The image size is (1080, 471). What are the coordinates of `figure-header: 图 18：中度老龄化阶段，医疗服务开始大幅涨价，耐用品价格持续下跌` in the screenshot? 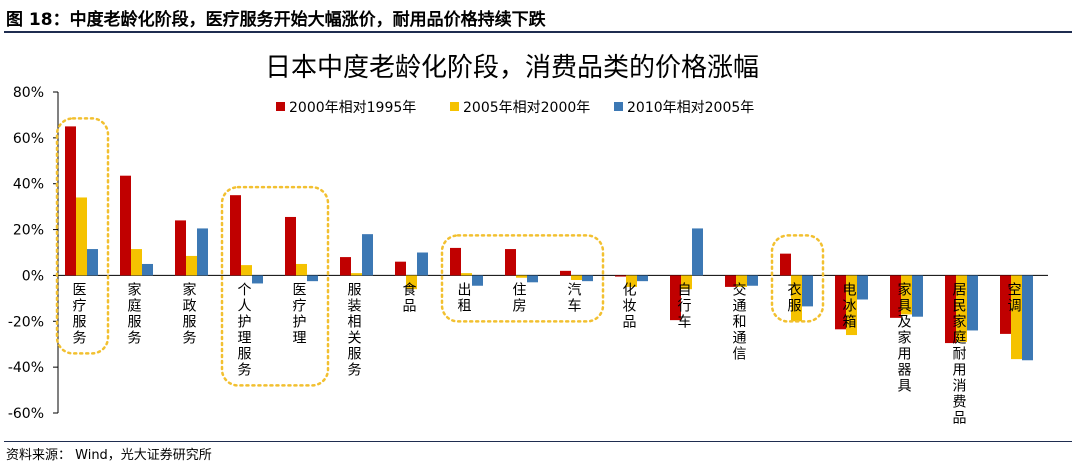 It's located at (540, 16).